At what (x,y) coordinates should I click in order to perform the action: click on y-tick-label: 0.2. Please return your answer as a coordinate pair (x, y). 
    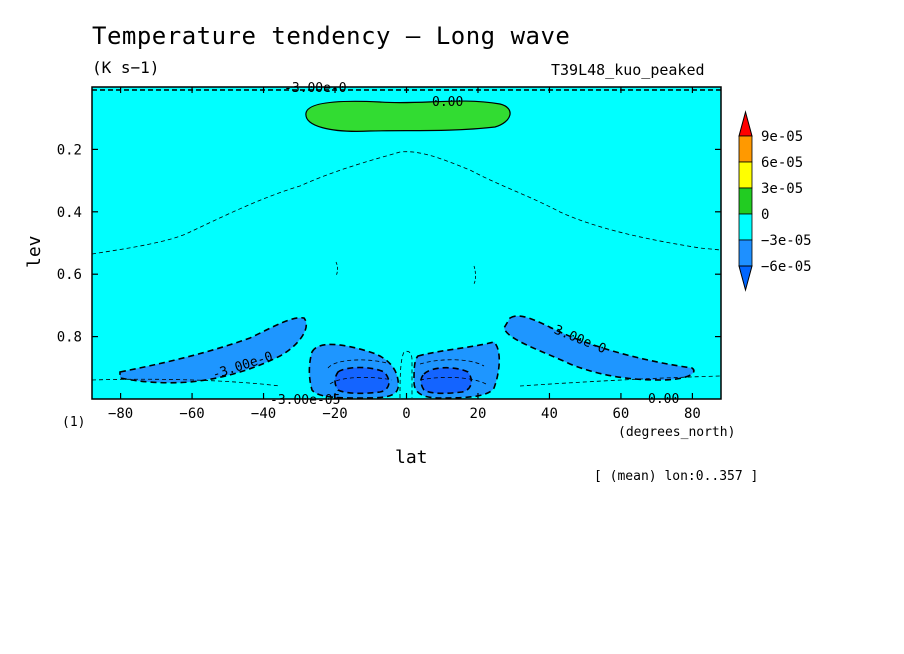
    Looking at the image, I should click on (69, 150).